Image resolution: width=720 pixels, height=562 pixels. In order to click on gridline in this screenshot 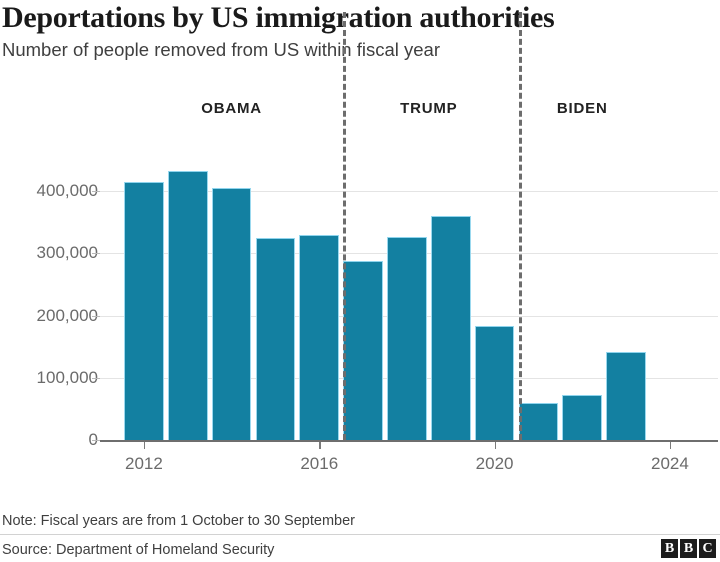, I will do `click(409, 192)`.